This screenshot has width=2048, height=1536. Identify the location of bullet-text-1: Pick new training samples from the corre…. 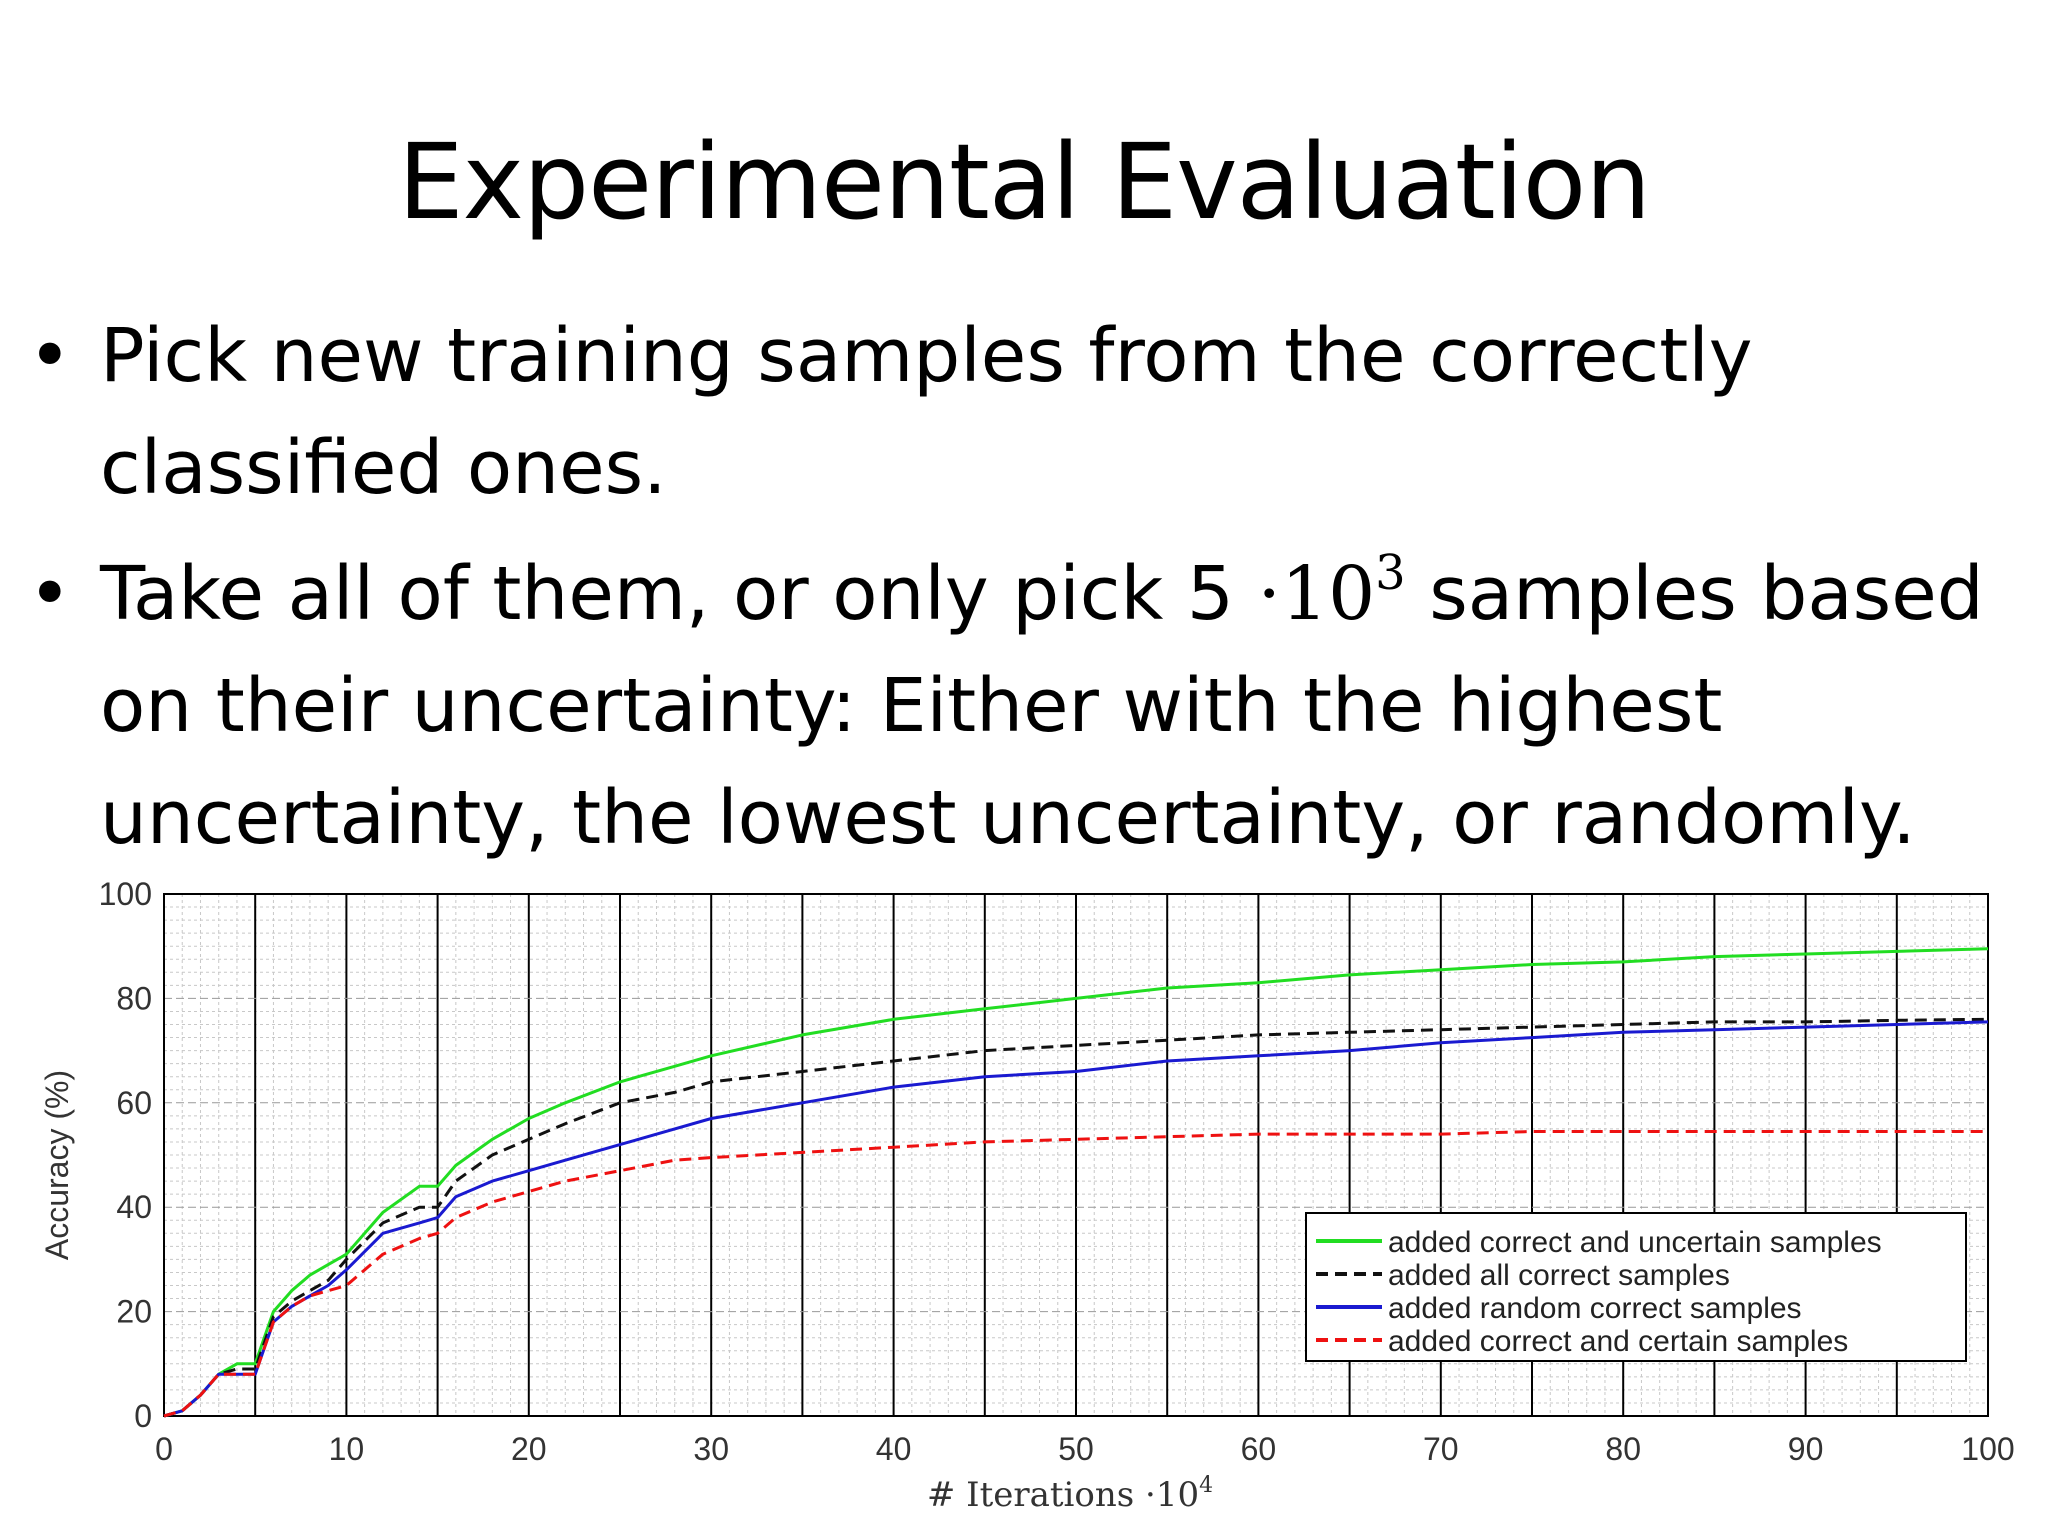
(926, 412).